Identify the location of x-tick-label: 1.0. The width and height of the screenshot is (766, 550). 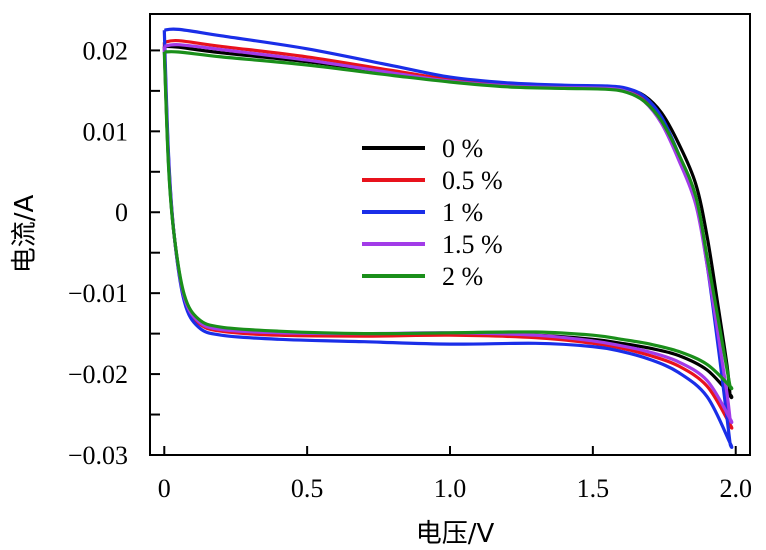
(450, 488).